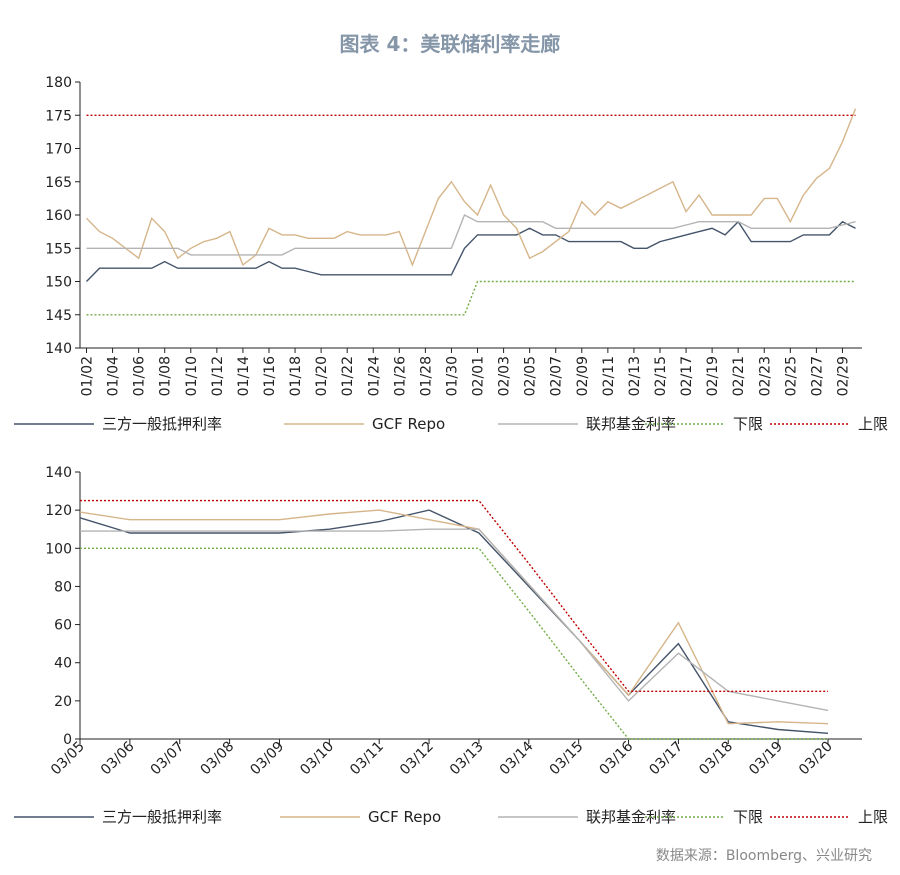 This screenshot has width=900, height=875. What do you see at coordinates (763, 856) in the screenshot?
I see `source-note: 数据来源：Bloomberg、兴业研究` at bounding box center [763, 856].